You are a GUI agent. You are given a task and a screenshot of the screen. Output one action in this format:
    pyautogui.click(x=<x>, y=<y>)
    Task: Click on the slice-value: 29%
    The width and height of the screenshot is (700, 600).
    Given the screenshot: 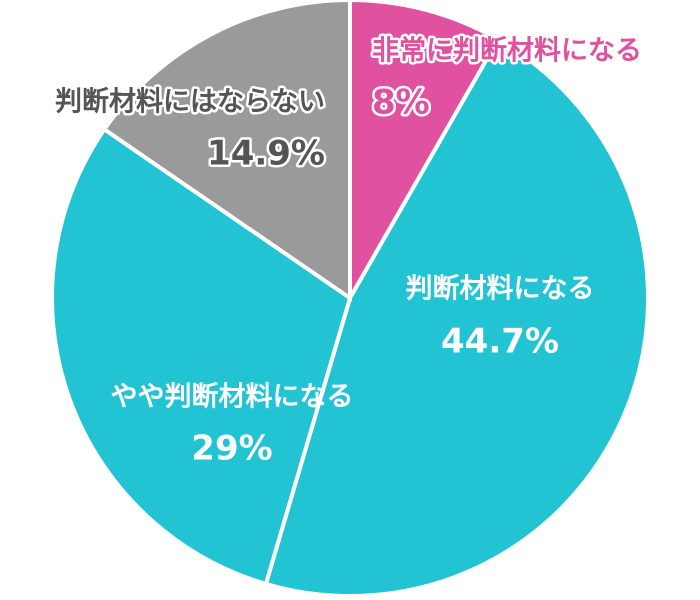 What is the action you would take?
    pyautogui.click(x=231, y=449)
    